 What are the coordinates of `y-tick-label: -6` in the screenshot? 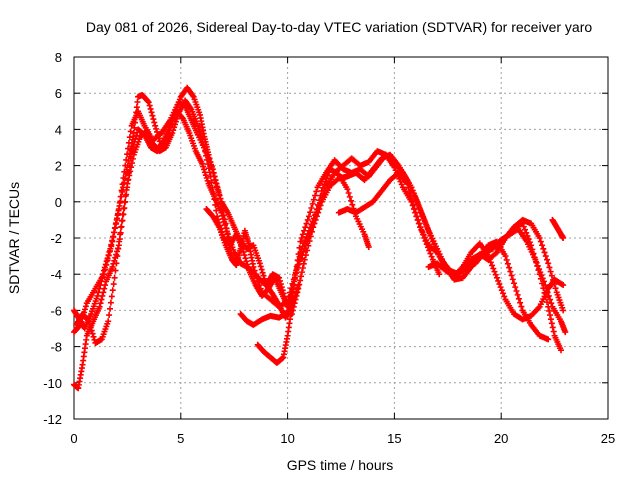 It's located at (56, 310).